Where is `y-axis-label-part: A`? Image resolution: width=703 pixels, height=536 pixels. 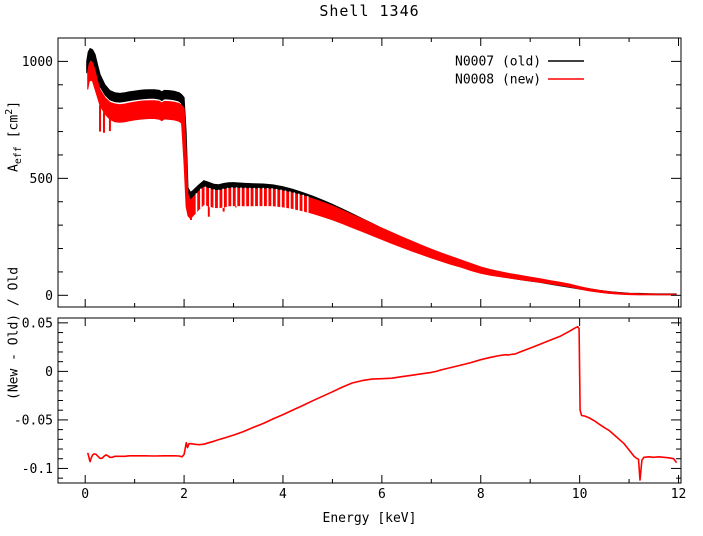 y-axis-label-part: A is located at coordinates (14, 168).